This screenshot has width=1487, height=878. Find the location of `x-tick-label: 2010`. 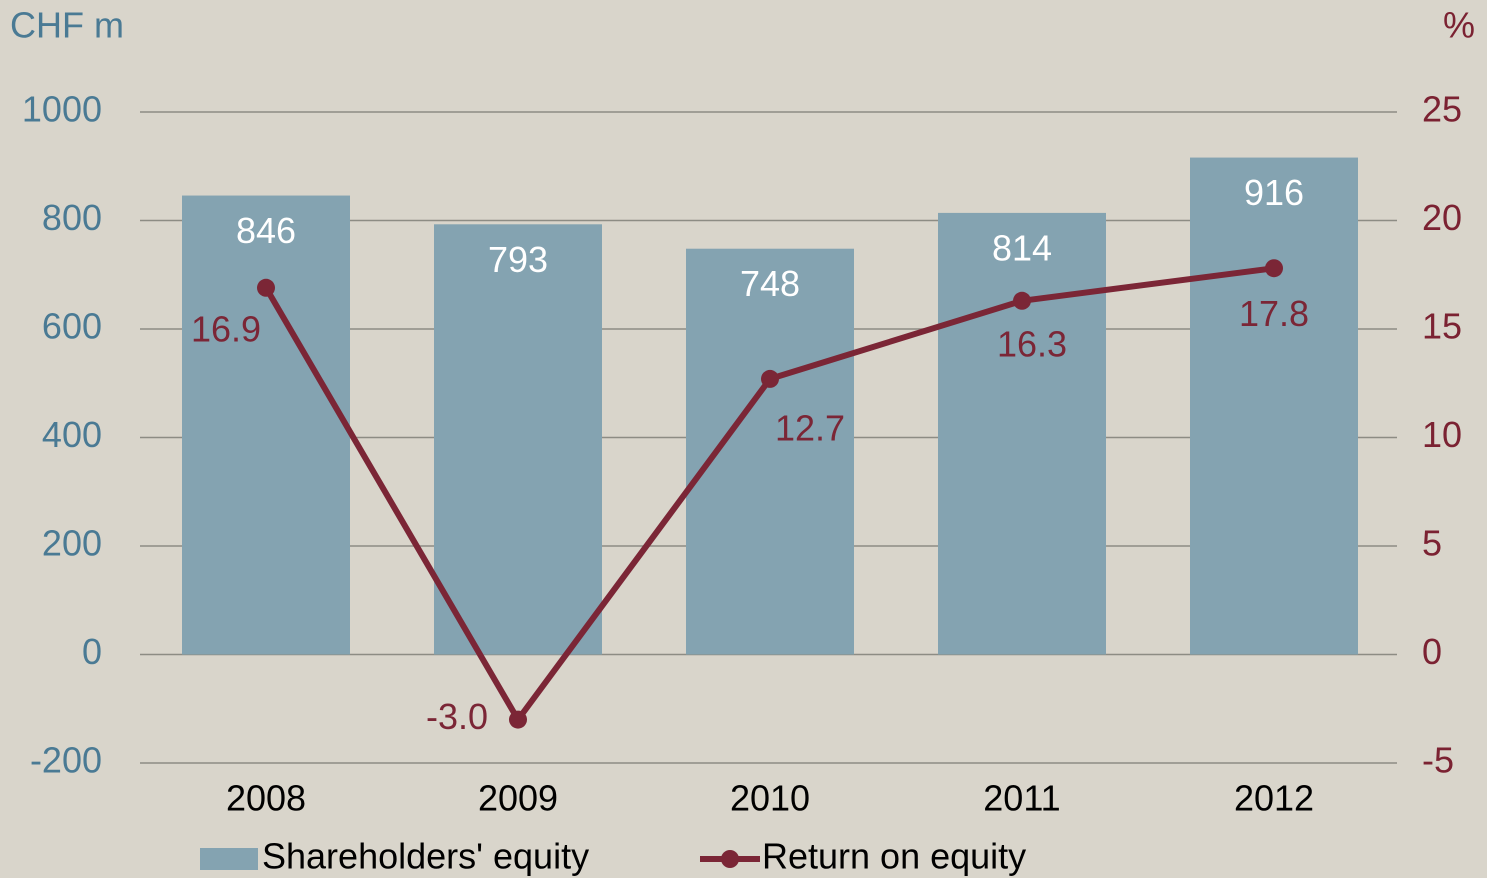

x-tick-label: 2010 is located at coordinates (770, 798).